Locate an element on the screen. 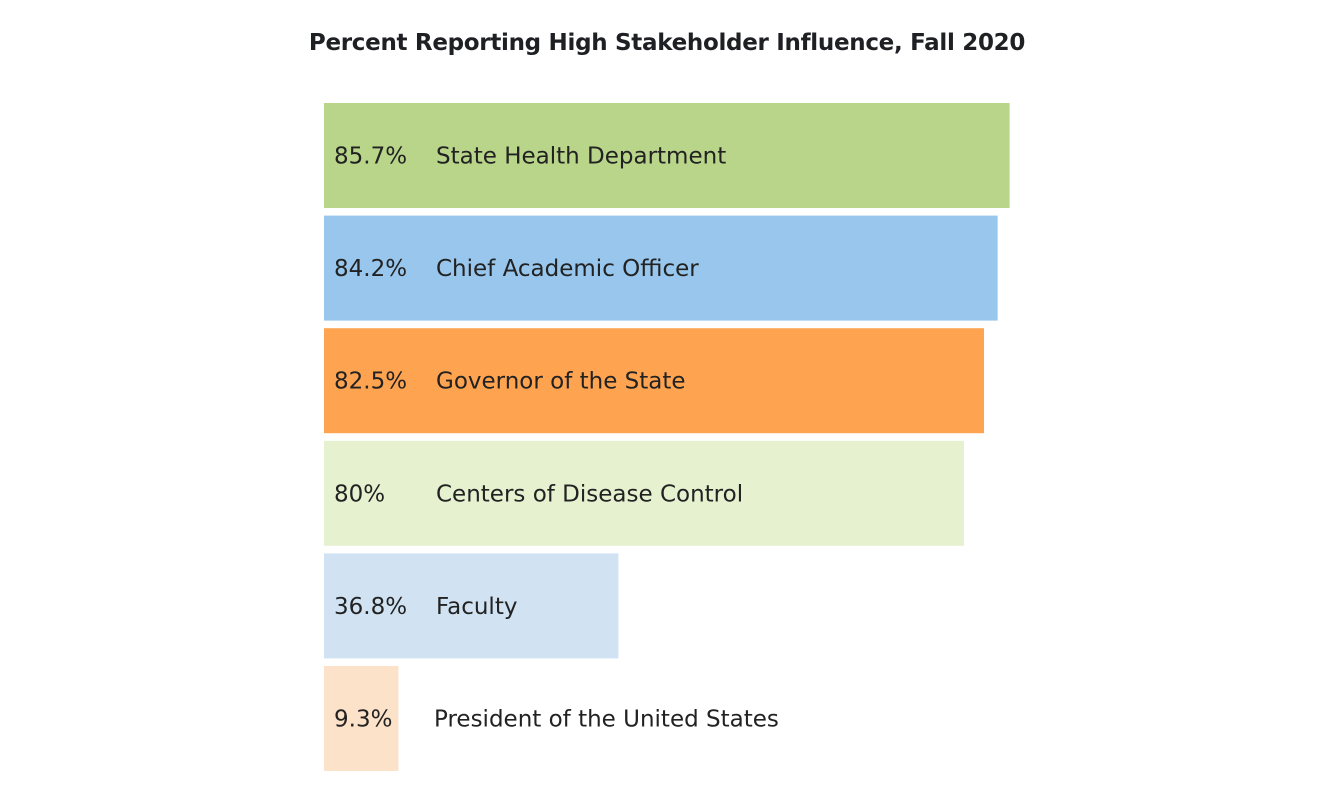 Image resolution: width=1334 pixels, height=801 pixels. bar-category-label: President of the United States is located at coordinates (606, 720).